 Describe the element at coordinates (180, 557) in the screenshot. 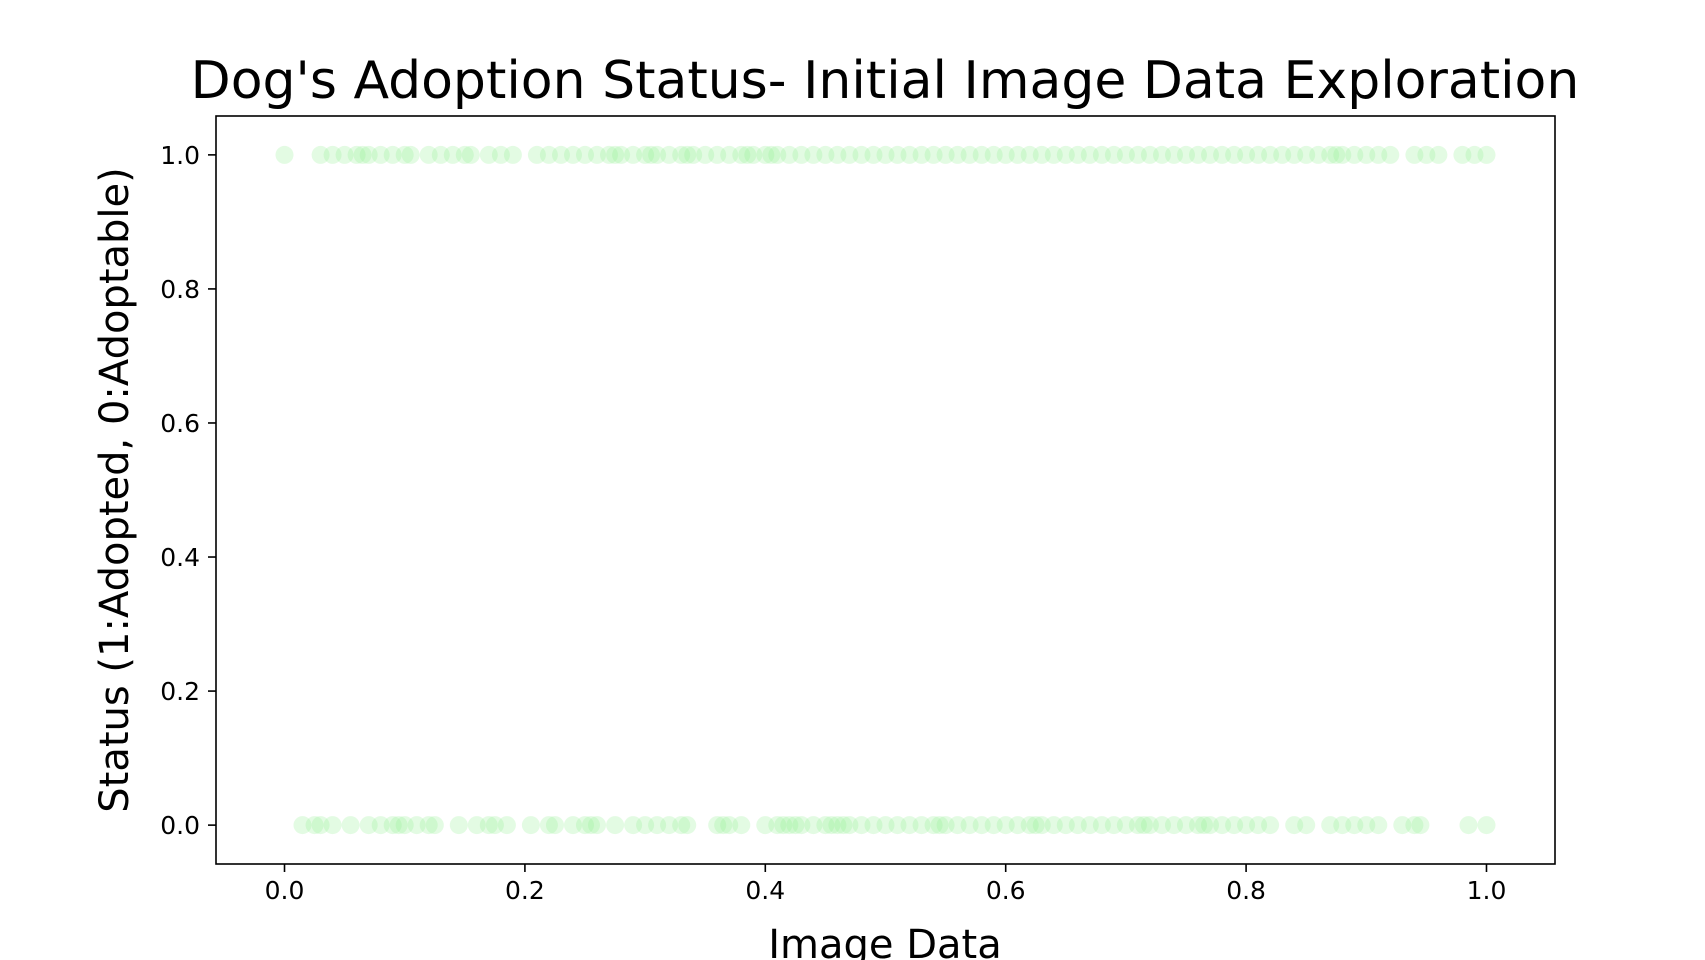

I see `y-tick-label: 0.4` at that location.